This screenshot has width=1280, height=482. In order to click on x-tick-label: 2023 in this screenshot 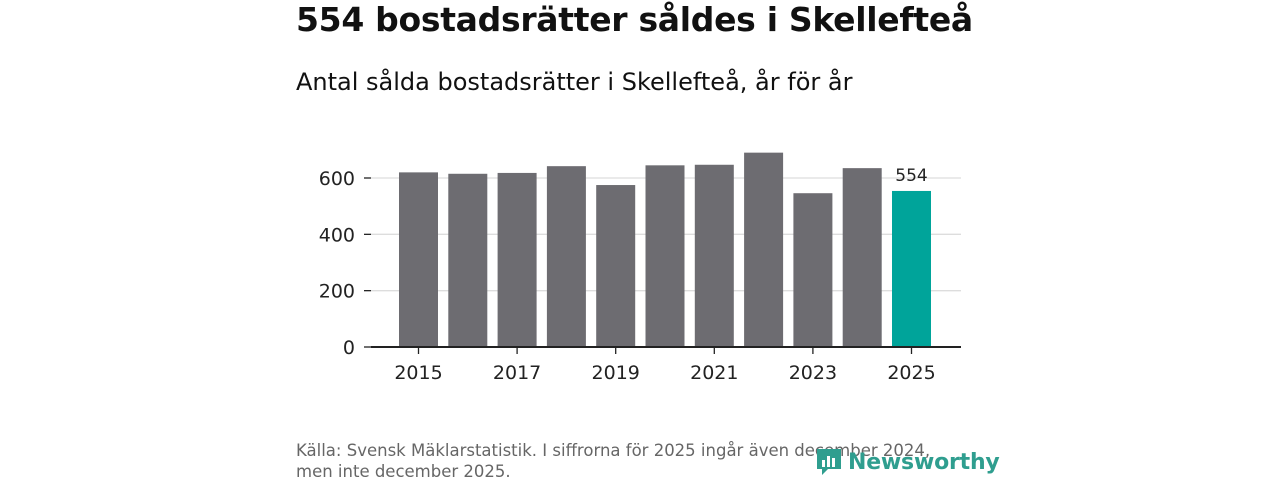, I will do `click(813, 373)`.